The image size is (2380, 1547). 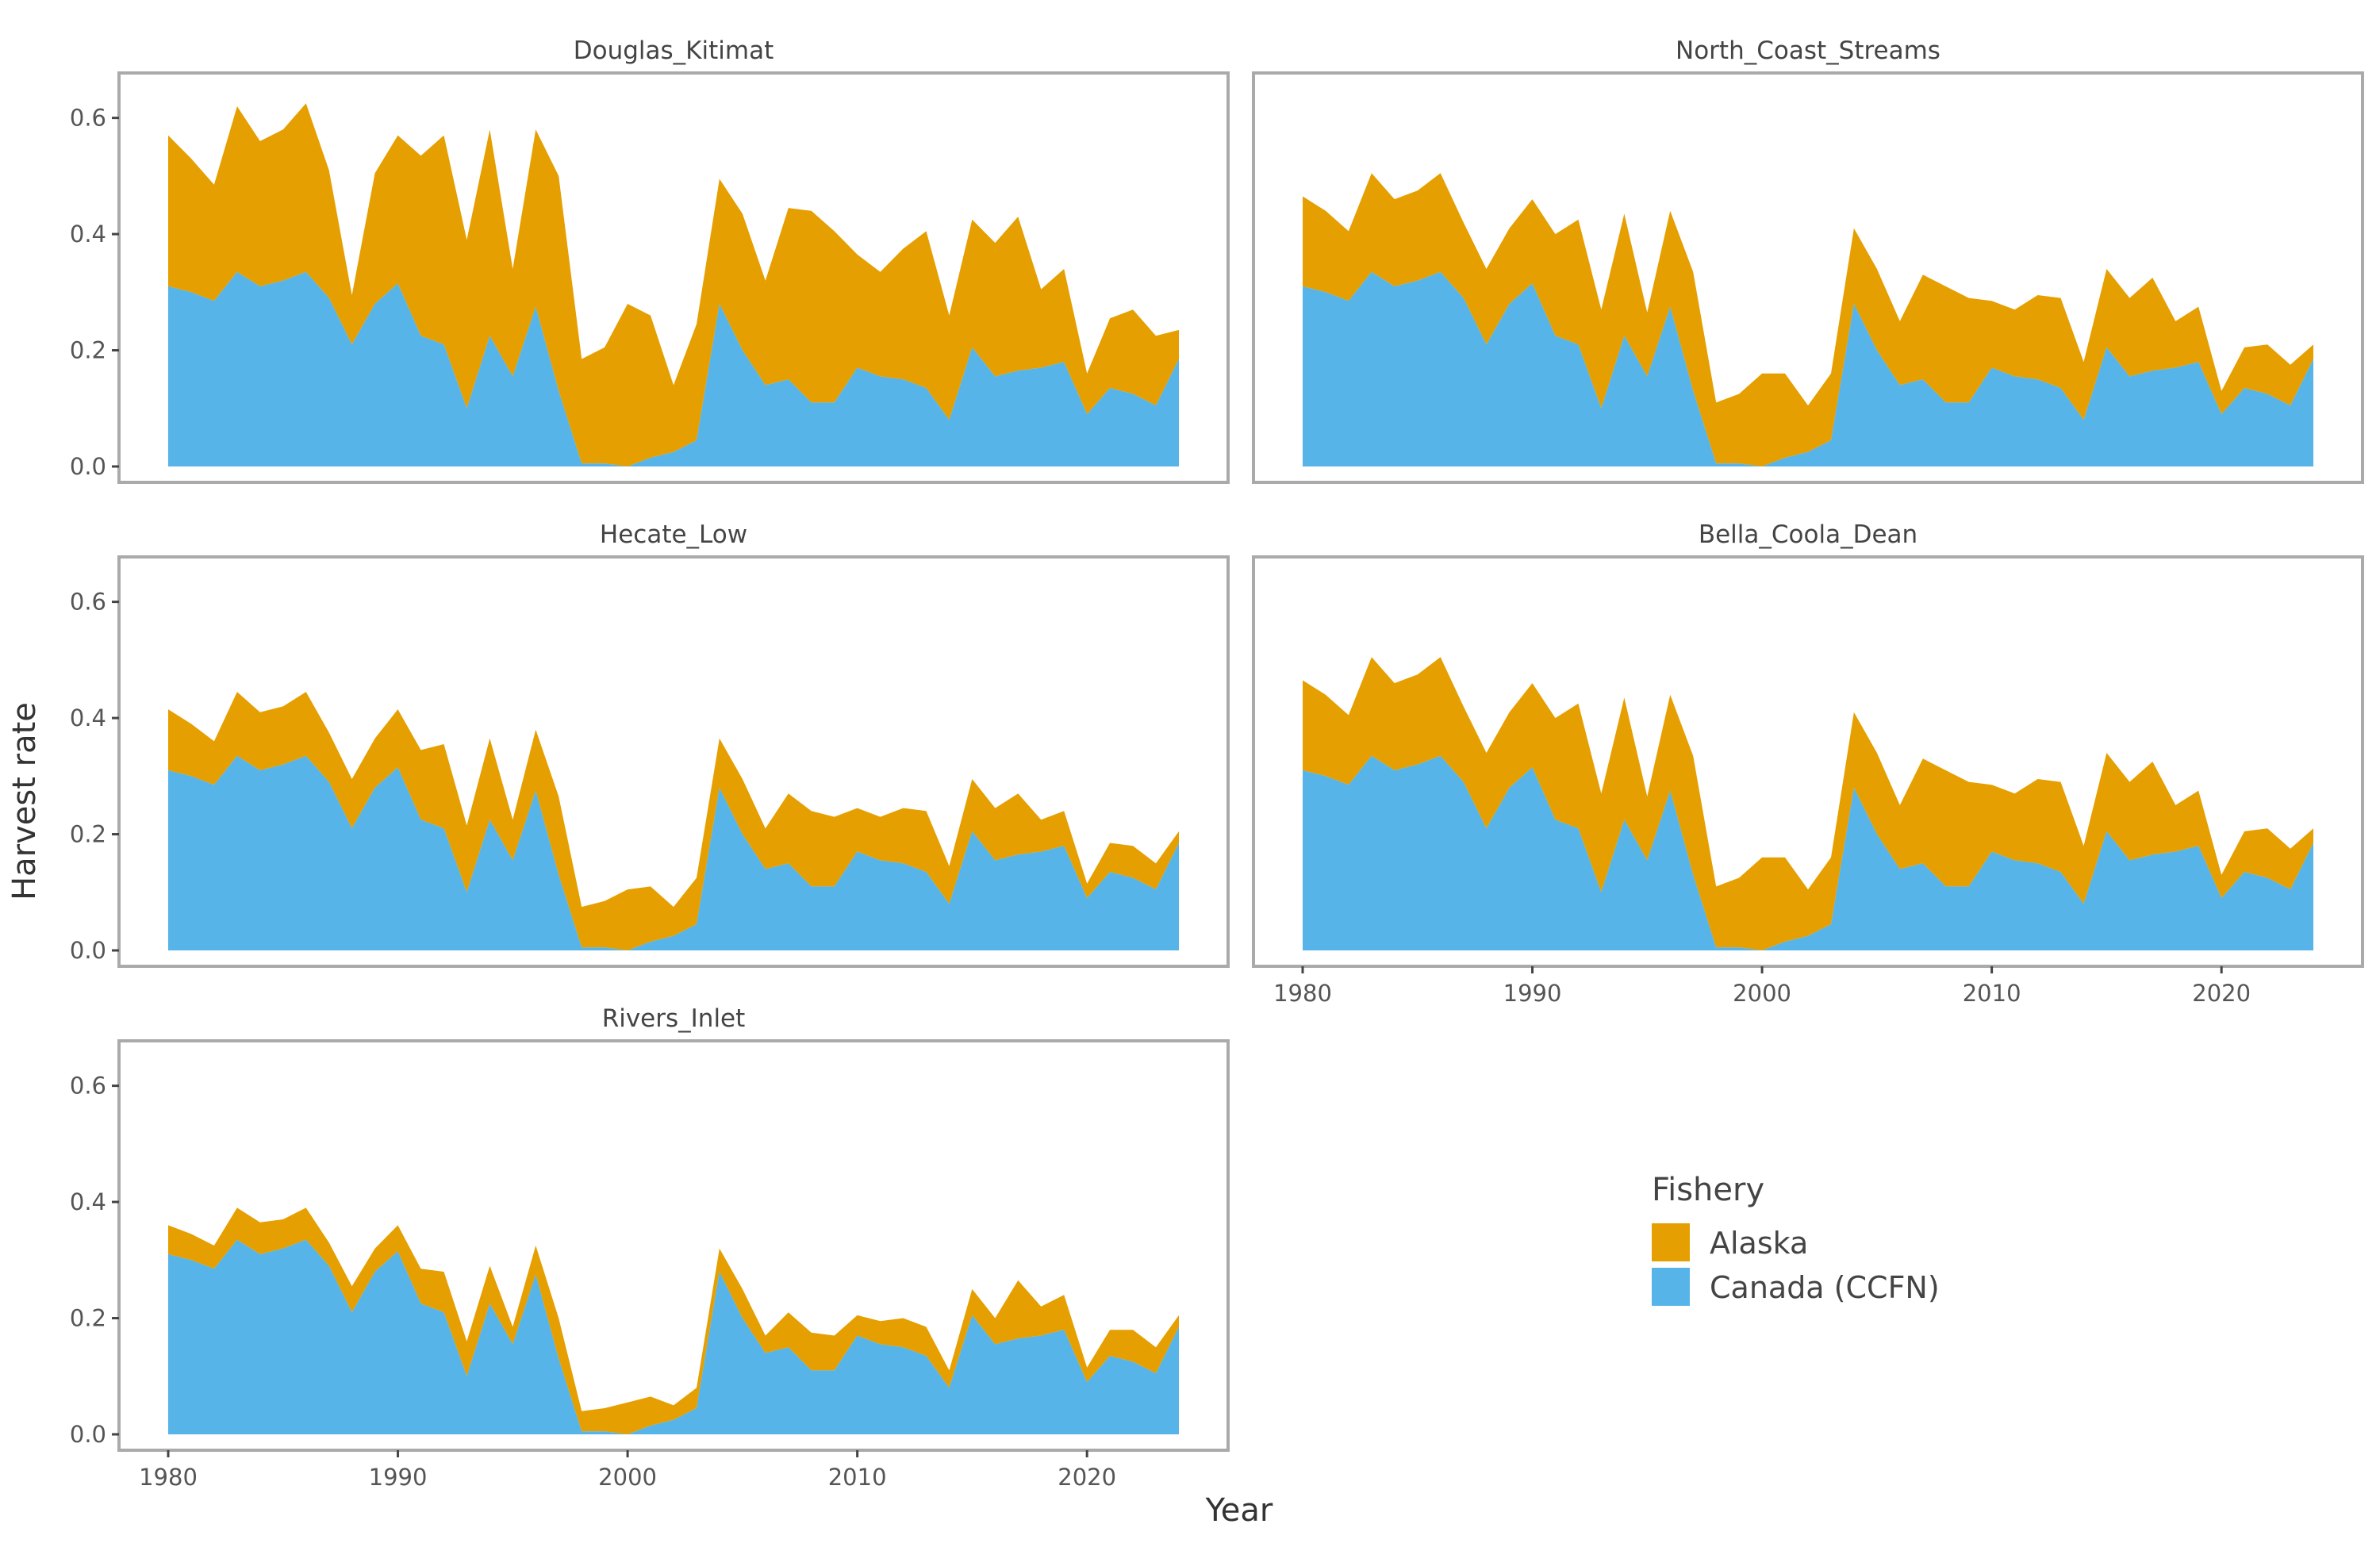 What do you see at coordinates (1825, 1287) in the screenshot?
I see `legend-label-canada: Canada (CCFN)` at bounding box center [1825, 1287].